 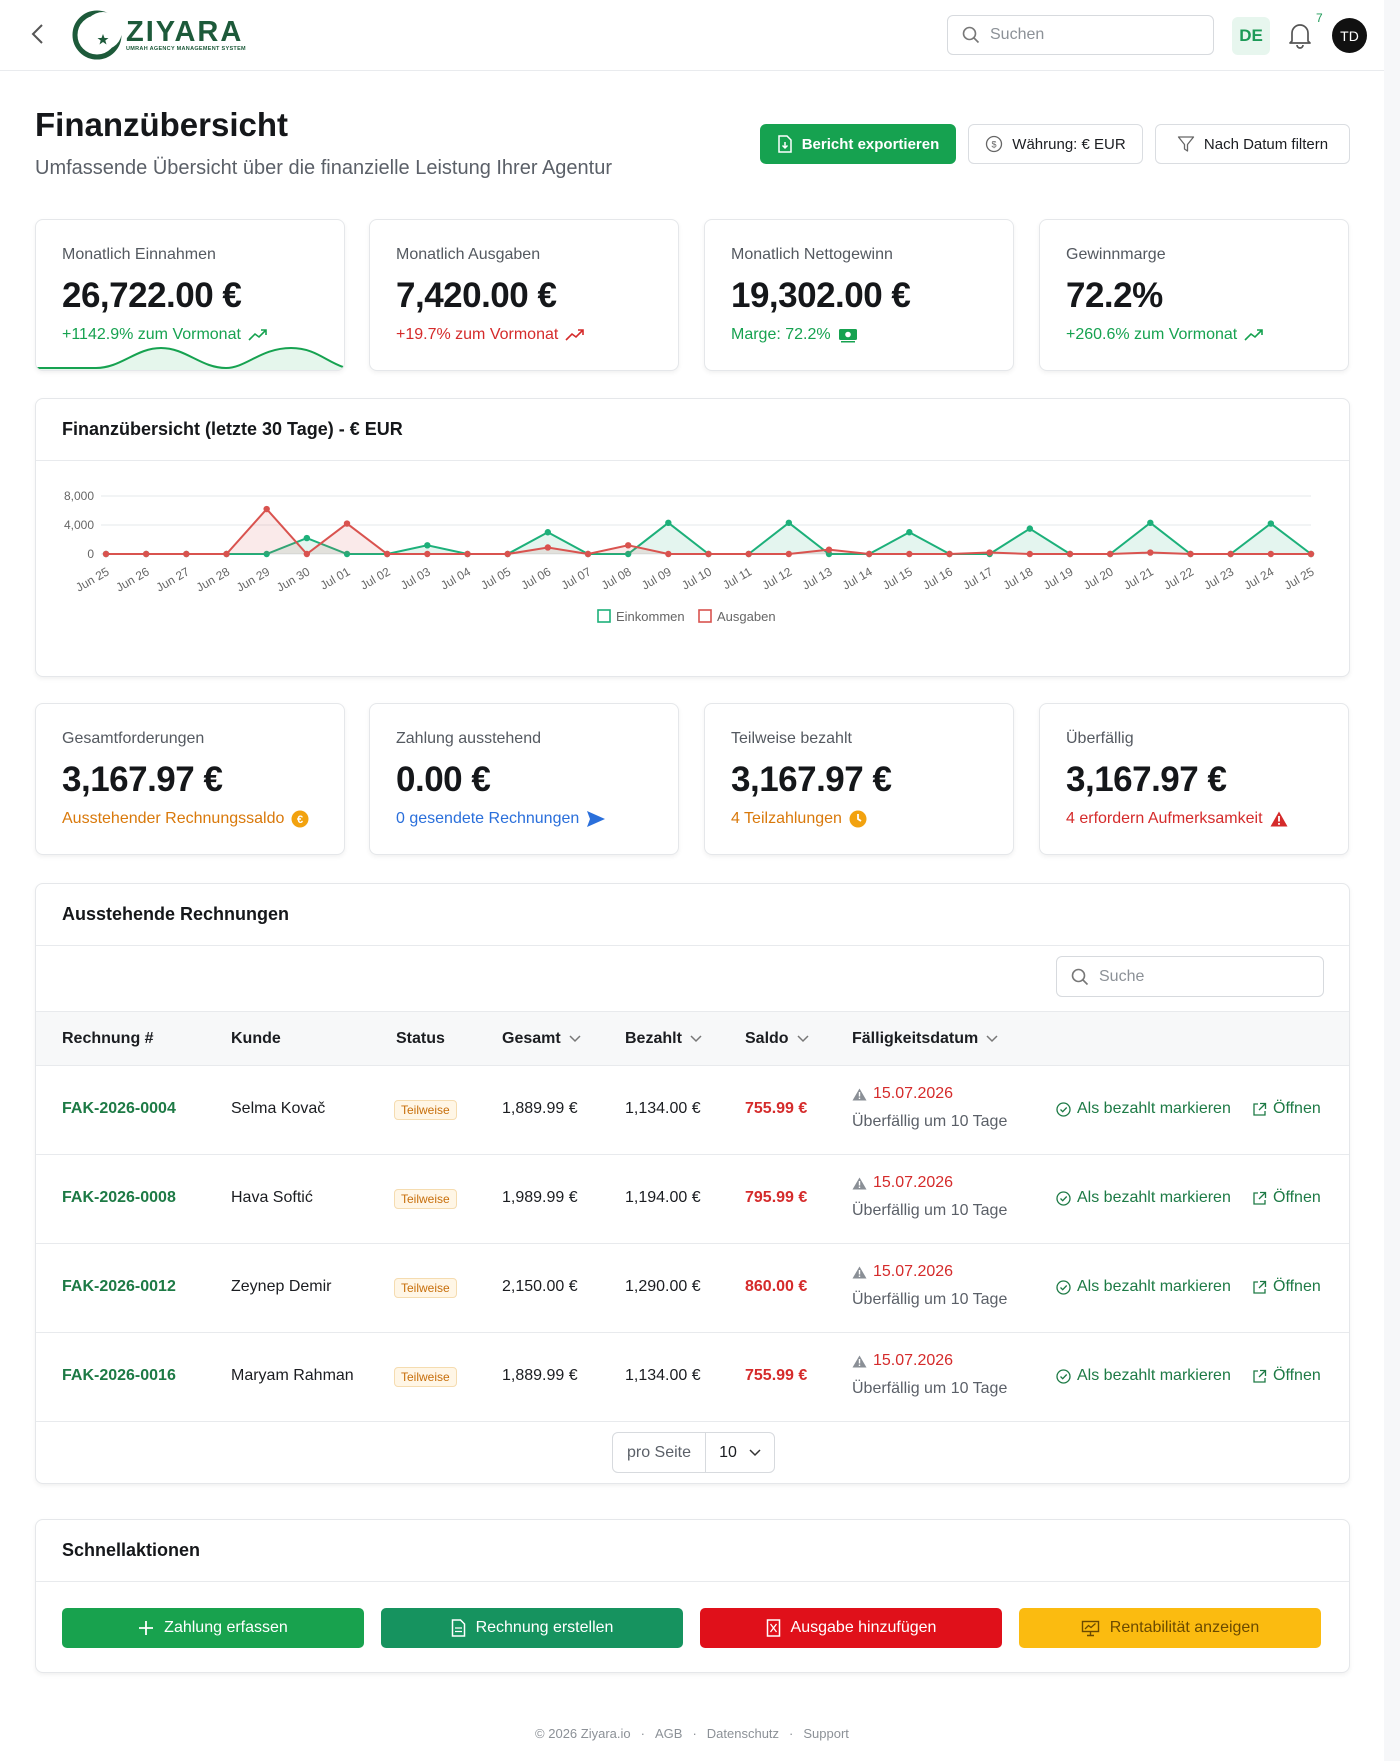 What do you see at coordinates (253, 579) in the screenshot?
I see `x-tick-label: Jun 29` at bounding box center [253, 579].